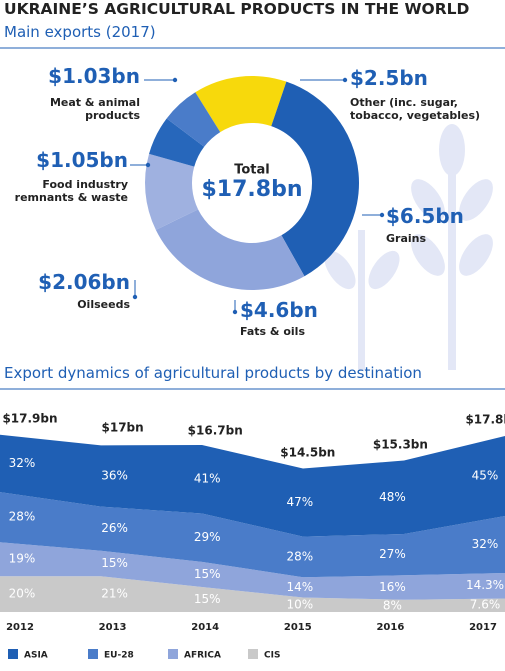 The image size is (505, 671). Describe the element at coordinates (252, 170) in the screenshot. I see `total-label: Total` at that location.